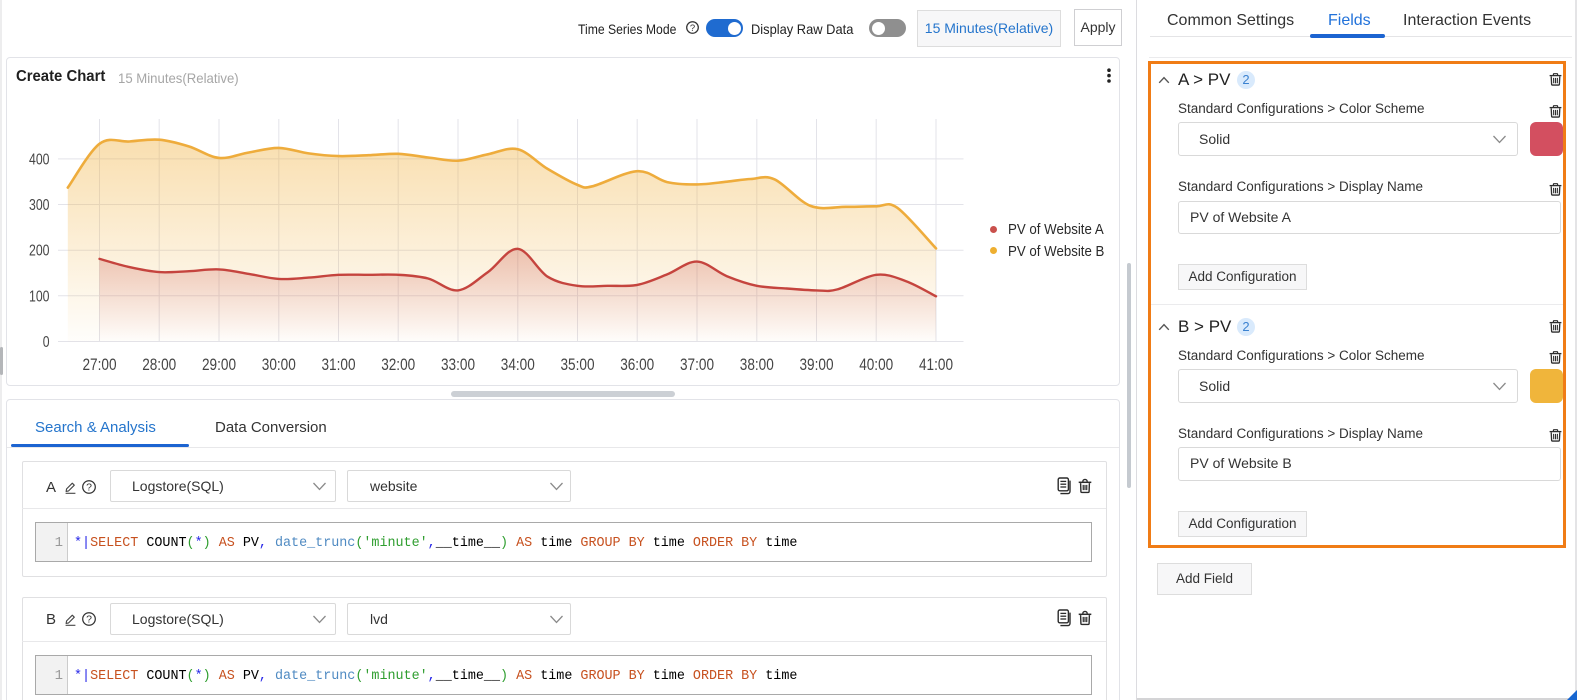  I want to click on svg-text: 40:00, so click(876, 364).